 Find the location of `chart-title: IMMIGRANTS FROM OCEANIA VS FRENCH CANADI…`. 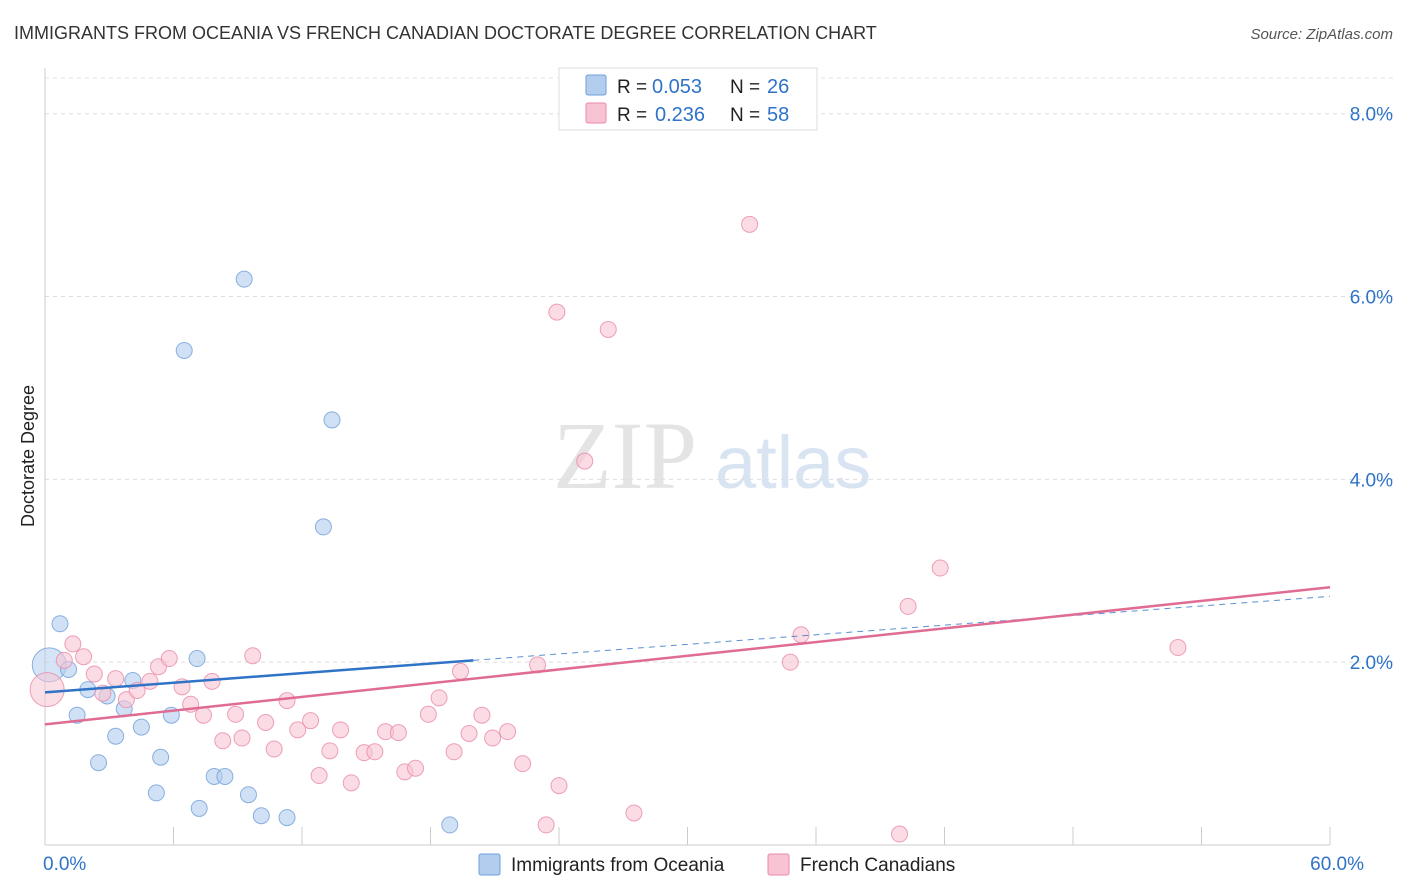

chart-title: IMMIGRANTS FROM OCEANIA VS FRENCH CANADI… is located at coordinates (445, 33).